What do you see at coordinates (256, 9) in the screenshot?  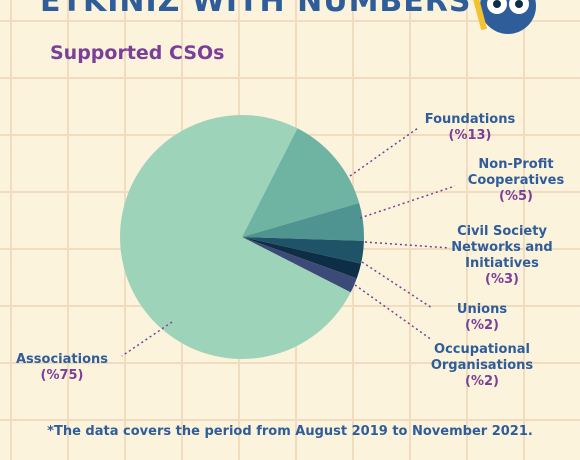 I see `chart-title: ETKINIZ WITH NUMBERS` at bounding box center [256, 9].